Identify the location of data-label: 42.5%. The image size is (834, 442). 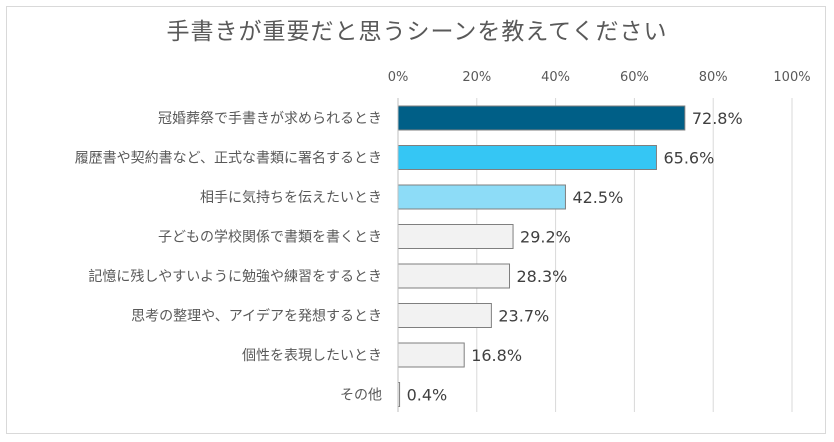
(597, 197).